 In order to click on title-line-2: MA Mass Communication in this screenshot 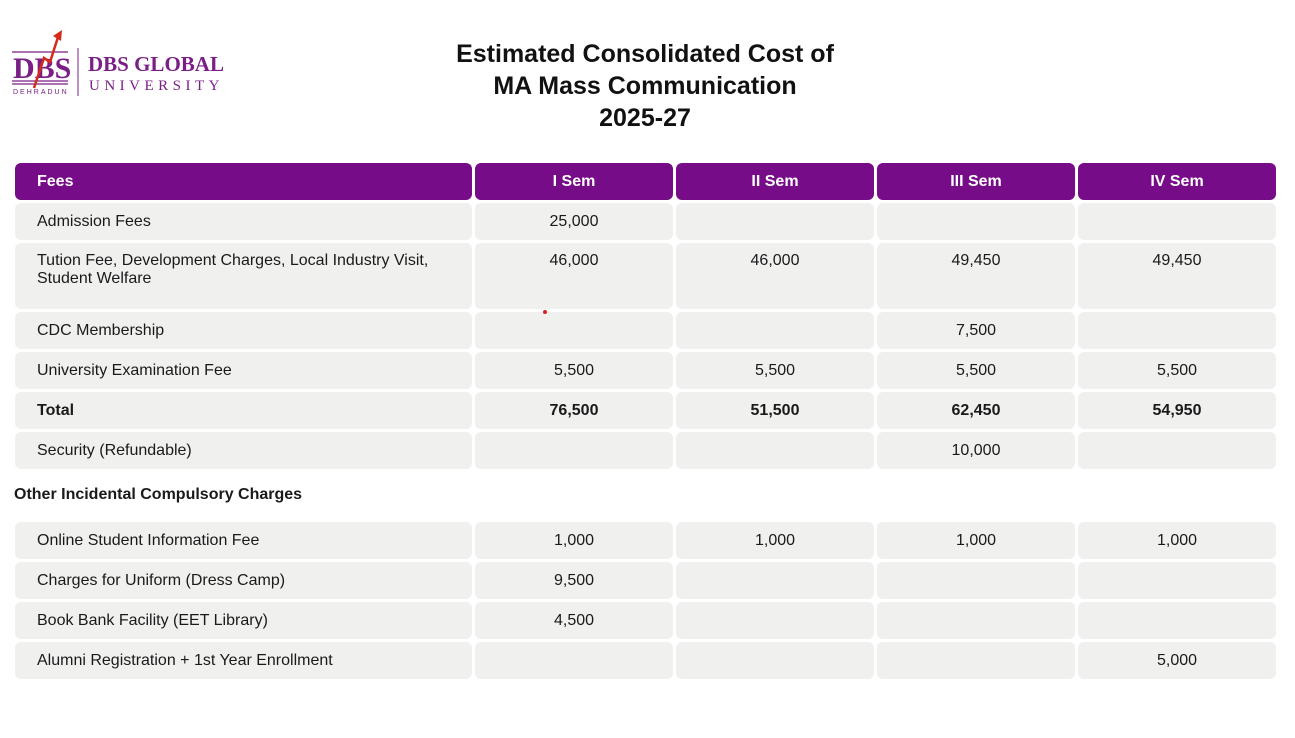, I will do `click(645, 86)`.